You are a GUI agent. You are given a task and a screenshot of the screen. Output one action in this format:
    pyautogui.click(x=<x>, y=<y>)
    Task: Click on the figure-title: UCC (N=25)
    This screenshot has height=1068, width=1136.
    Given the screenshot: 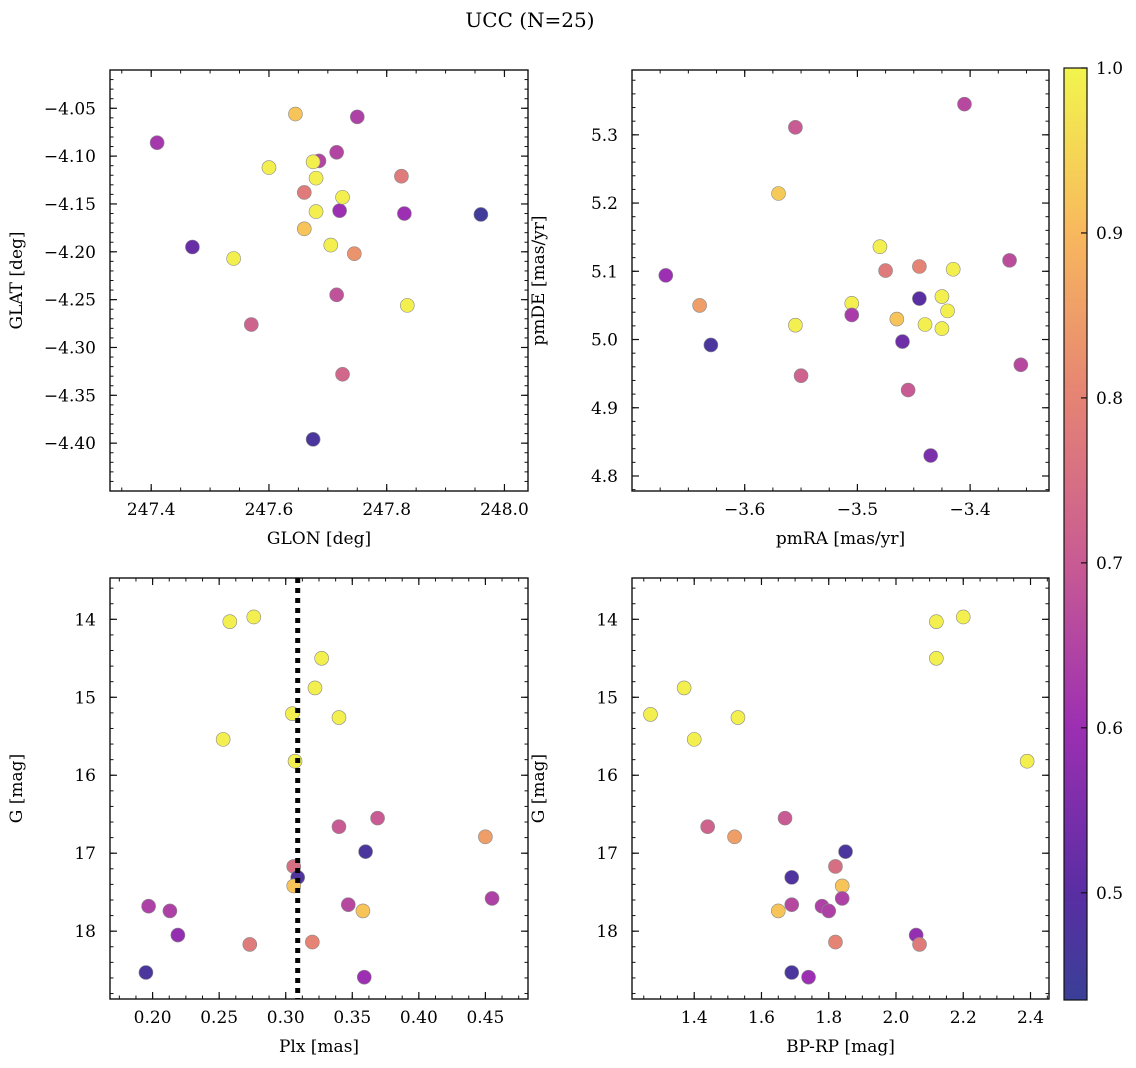 What is the action you would take?
    pyautogui.click(x=529, y=20)
    